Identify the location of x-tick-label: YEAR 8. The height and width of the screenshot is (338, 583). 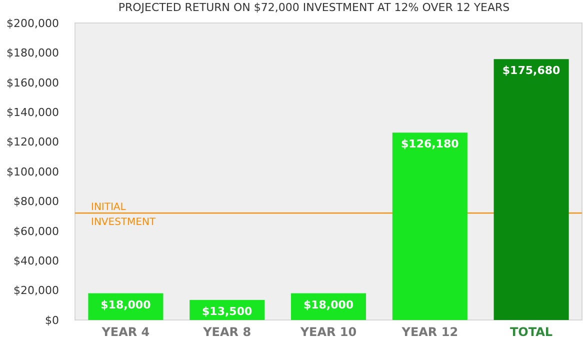
(227, 331).